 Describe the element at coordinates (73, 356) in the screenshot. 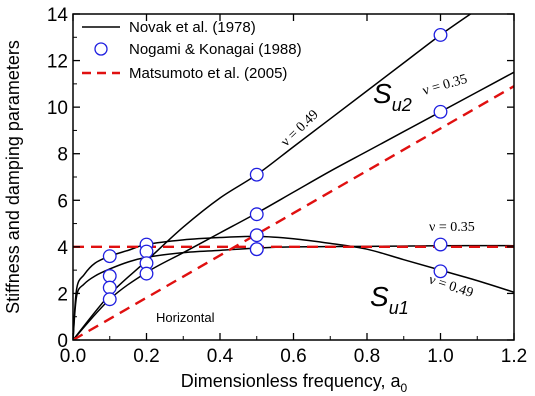

I see `x-tick-label: 0.0` at that location.